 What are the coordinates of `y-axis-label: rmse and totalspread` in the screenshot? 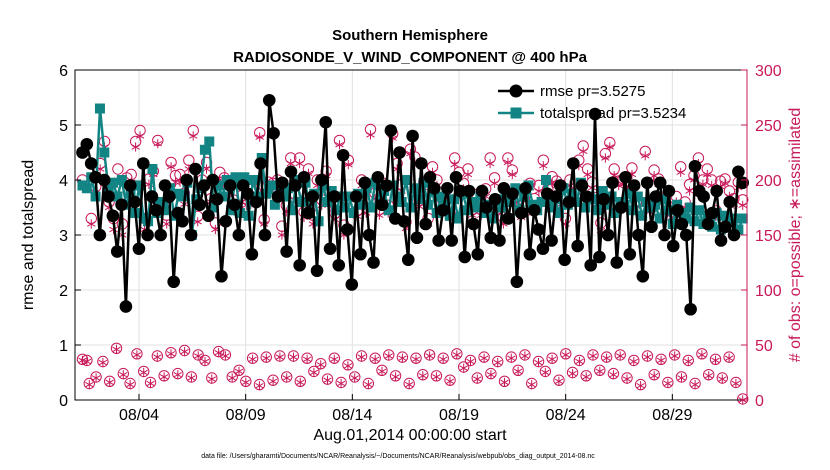 It's located at (28, 235).